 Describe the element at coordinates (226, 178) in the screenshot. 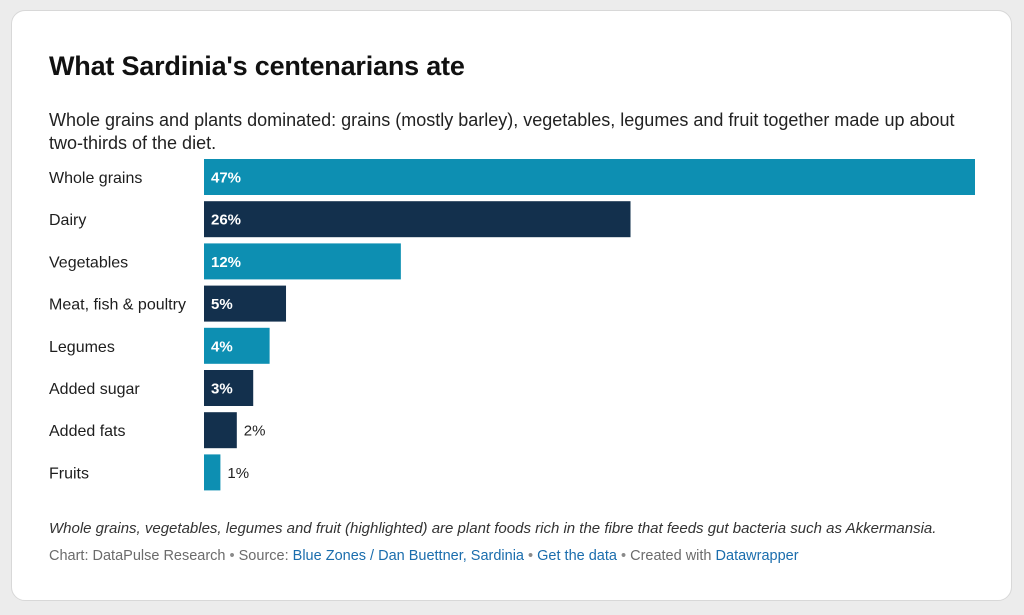

I see `value-label: 47%` at that location.